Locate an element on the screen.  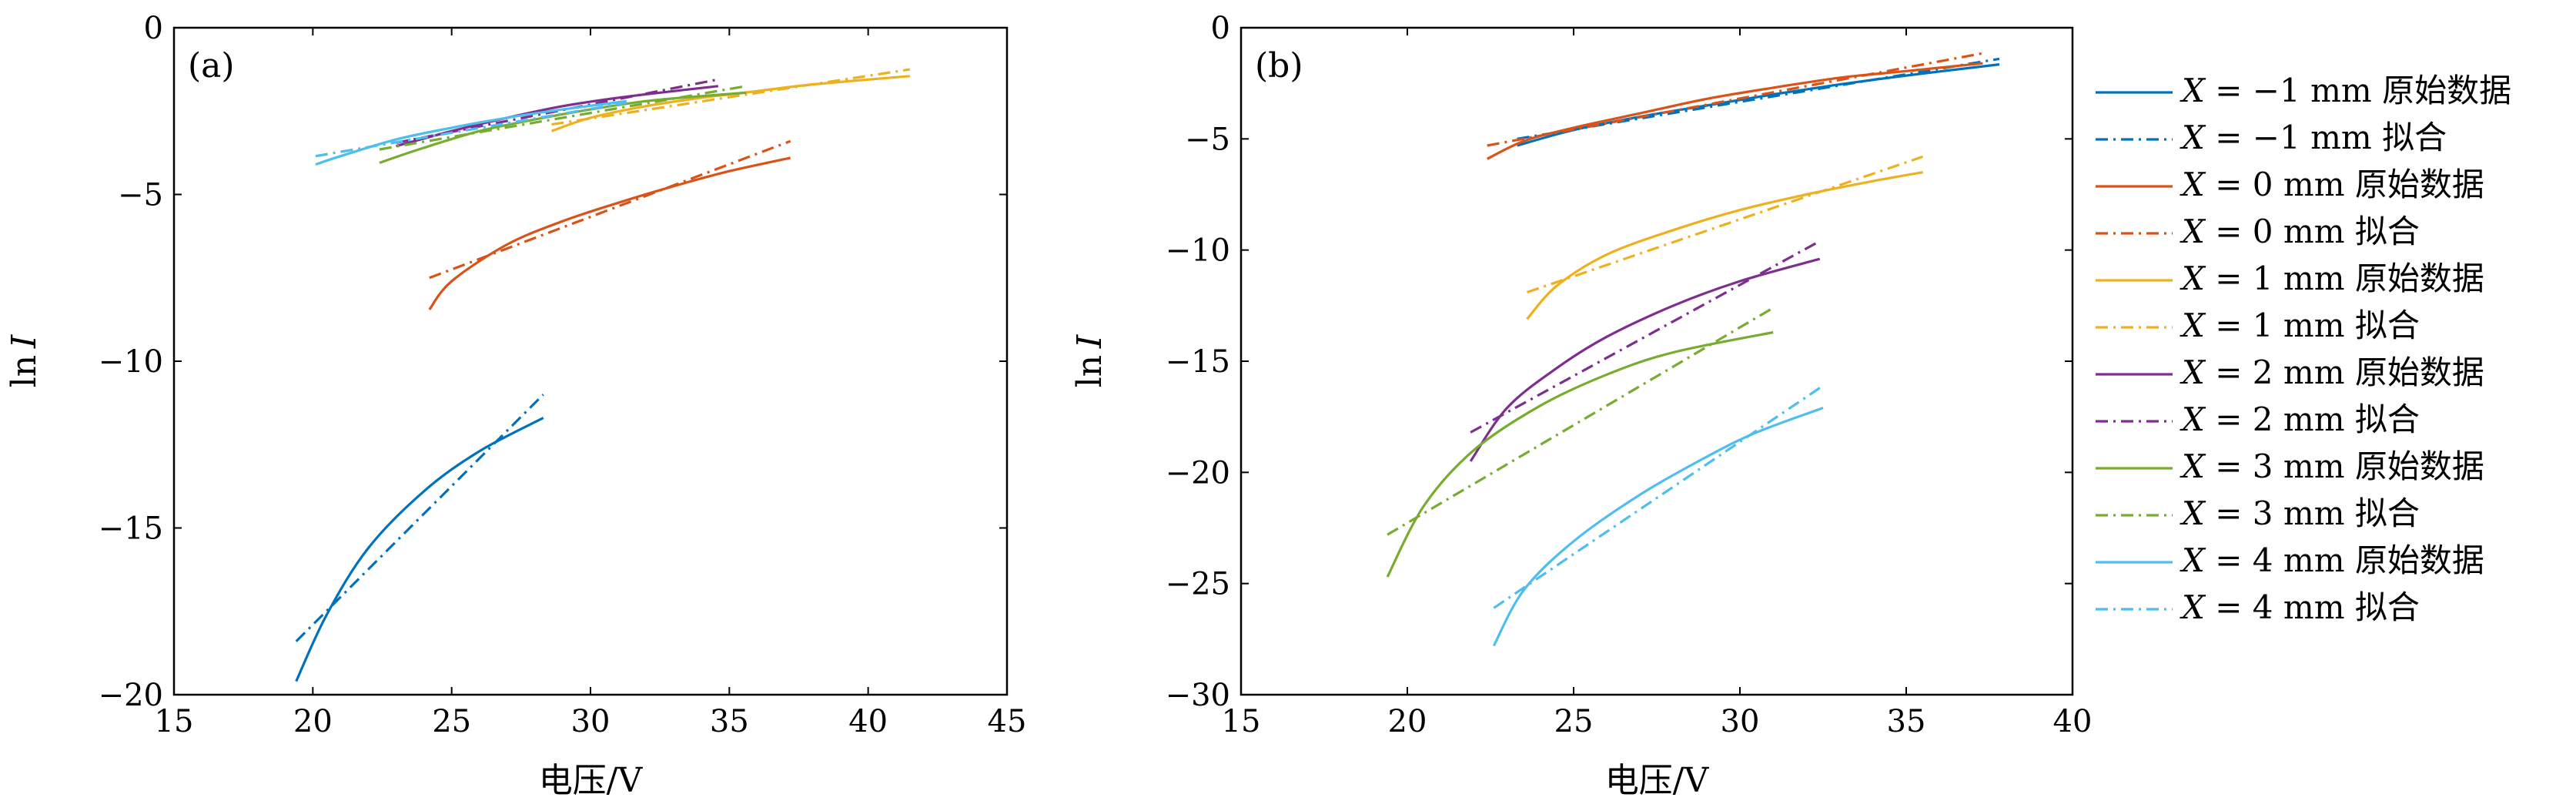
y-tick-label: −25 is located at coordinates (1198, 584).